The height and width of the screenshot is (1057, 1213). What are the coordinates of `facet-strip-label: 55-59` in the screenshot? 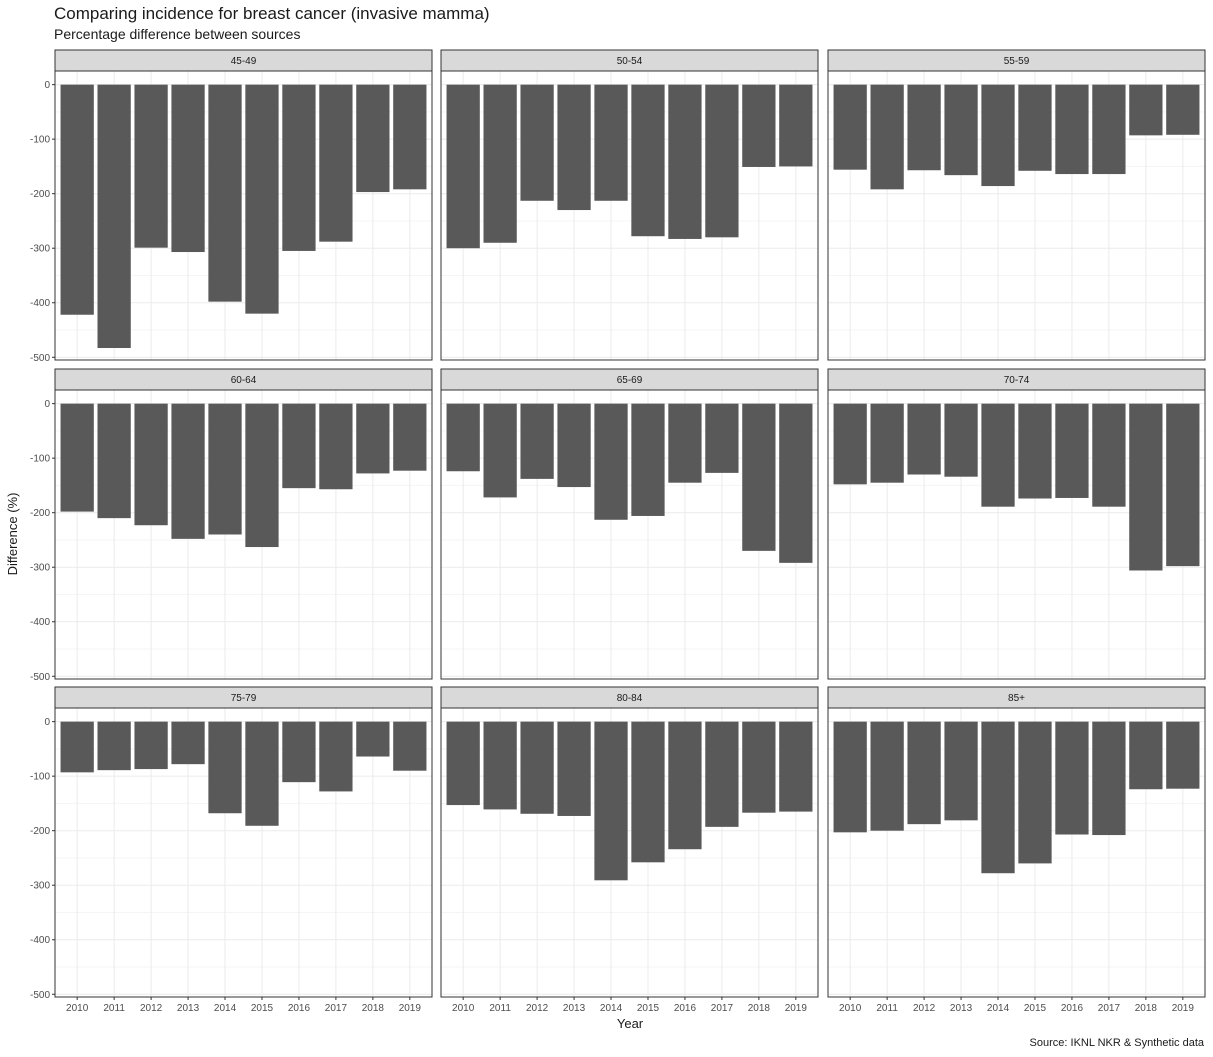 It's located at (1017, 61).